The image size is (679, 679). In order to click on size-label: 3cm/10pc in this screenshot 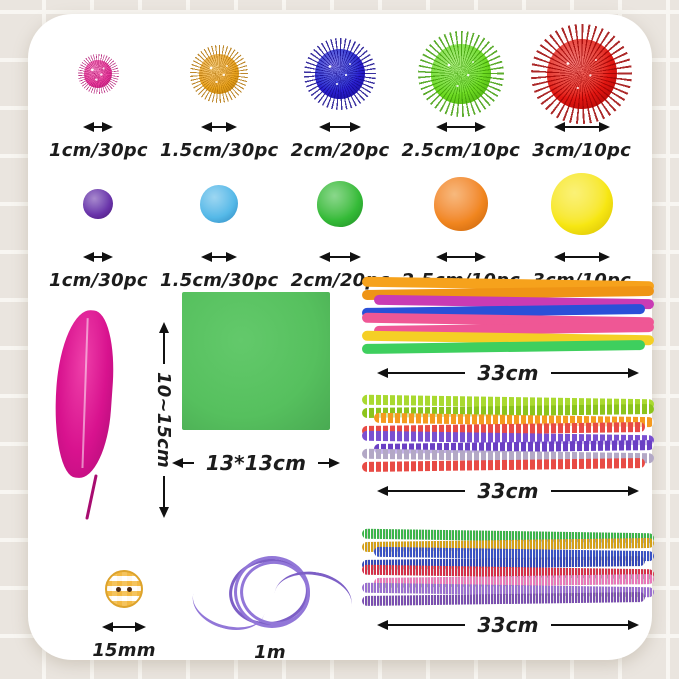, I will do `click(581, 150)`.